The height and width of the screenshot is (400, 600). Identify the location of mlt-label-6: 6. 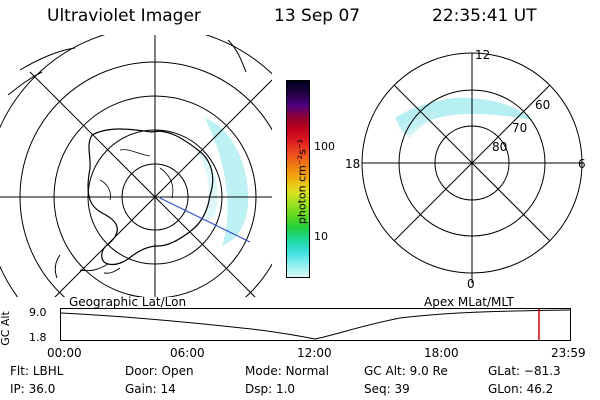
(582, 164).